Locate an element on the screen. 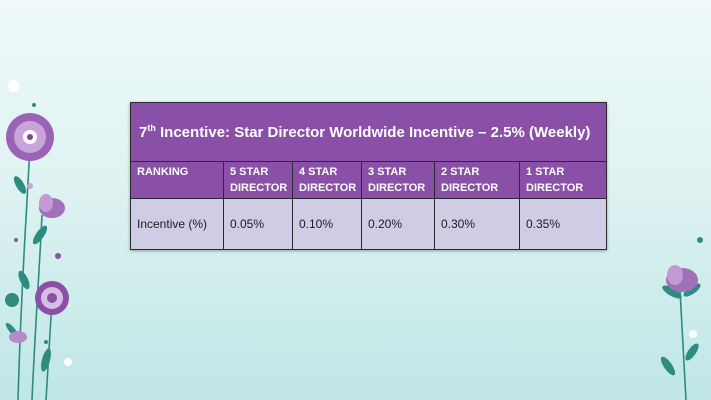 Image resolution: width=711 pixels, height=400 pixels. top-left-flower-icon is located at coordinates (30, 137).